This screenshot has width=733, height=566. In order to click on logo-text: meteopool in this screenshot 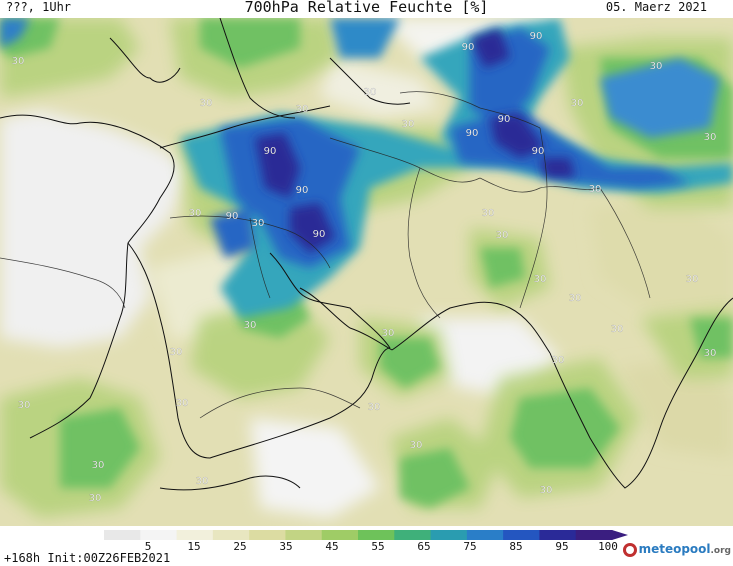, I will do `click(674, 549)`.